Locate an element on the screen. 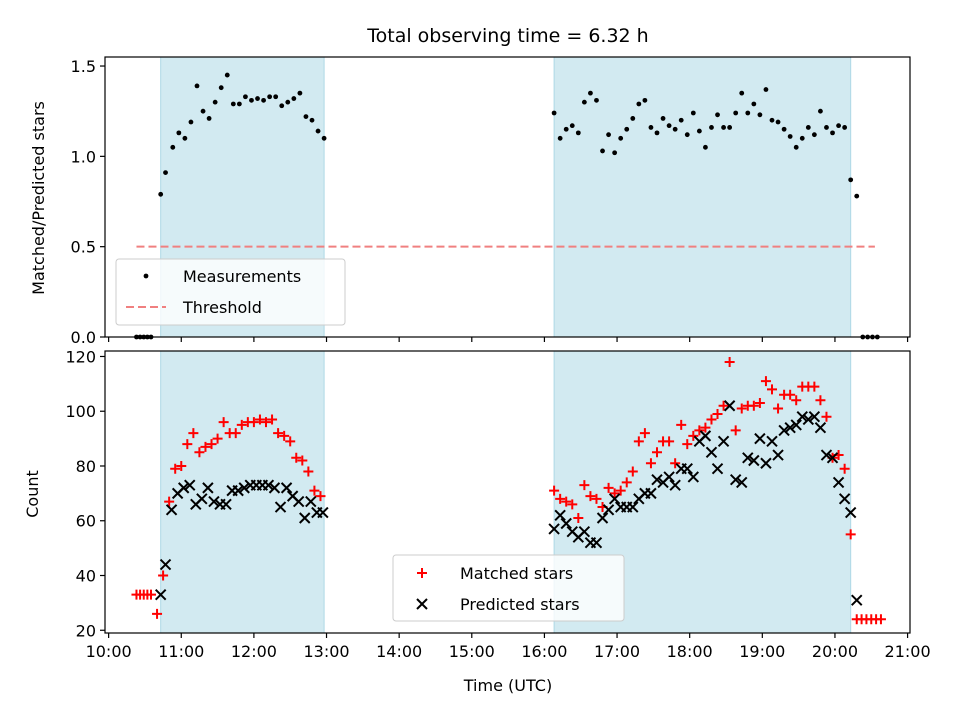 This screenshot has height=720, width=960. x-axis-label: Time (UTC) is located at coordinates (507, 685).